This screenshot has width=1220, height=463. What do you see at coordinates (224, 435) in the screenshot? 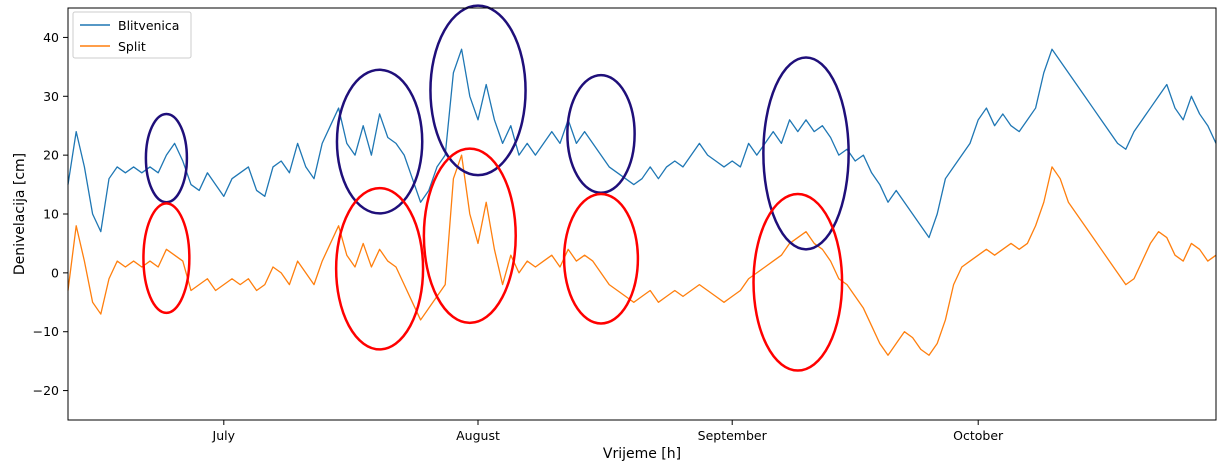
I see `x-tick-label: July` at bounding box center [224, 435].